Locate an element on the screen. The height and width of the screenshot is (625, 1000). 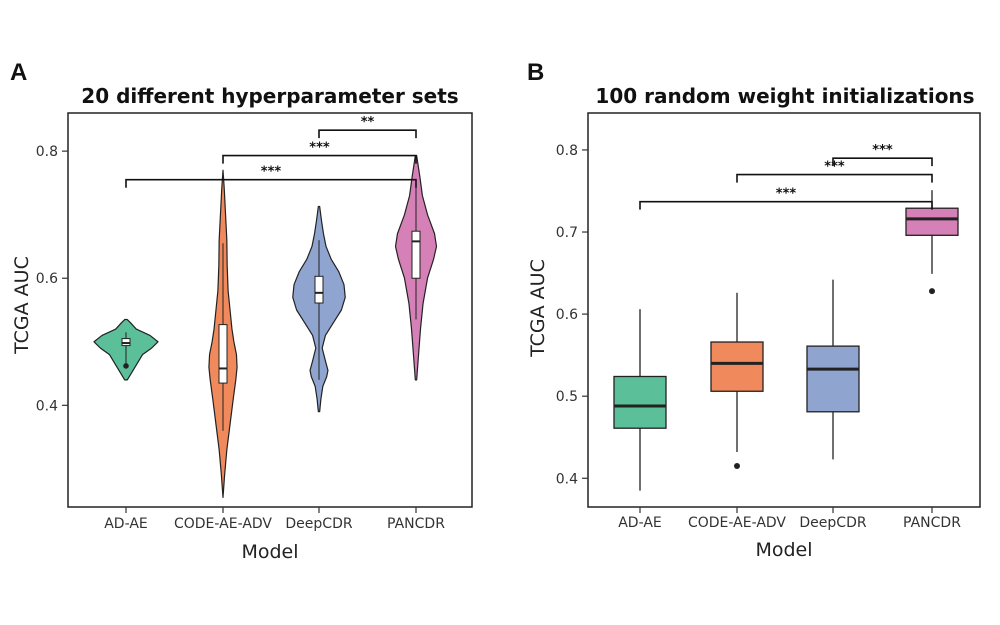
panel-a-title: 20 different hyperparameter sets is located at coordinates (269, 96).